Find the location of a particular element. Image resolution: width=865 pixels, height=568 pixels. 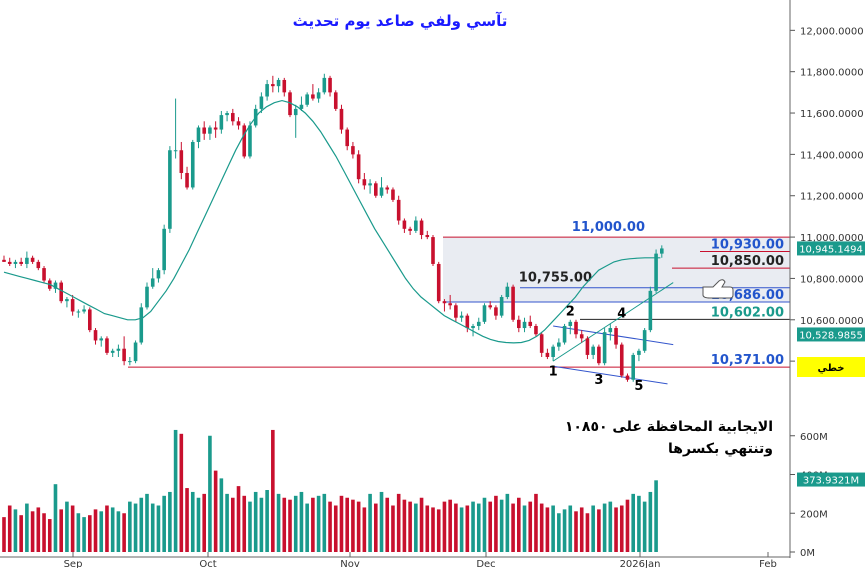

wave-label: 4 is located at coordinates (621, 314).